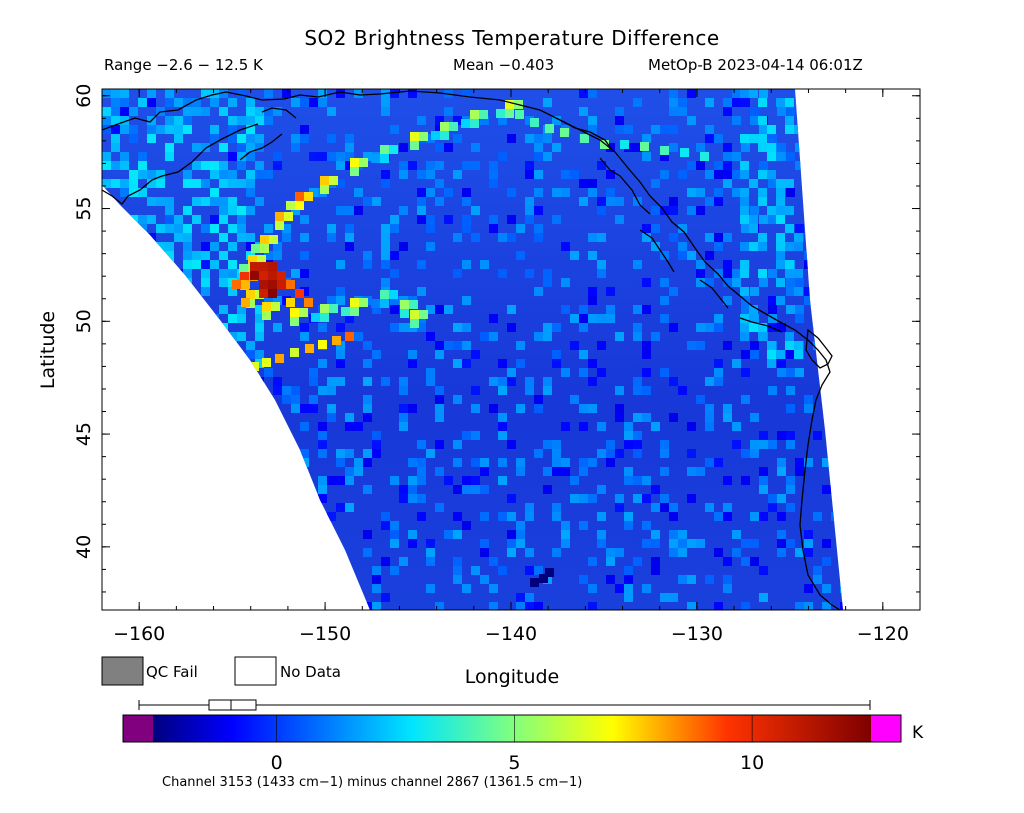 This screenshot has width=1024, height=813. I want to click on x-tick-label: −150, so click(325, 634).